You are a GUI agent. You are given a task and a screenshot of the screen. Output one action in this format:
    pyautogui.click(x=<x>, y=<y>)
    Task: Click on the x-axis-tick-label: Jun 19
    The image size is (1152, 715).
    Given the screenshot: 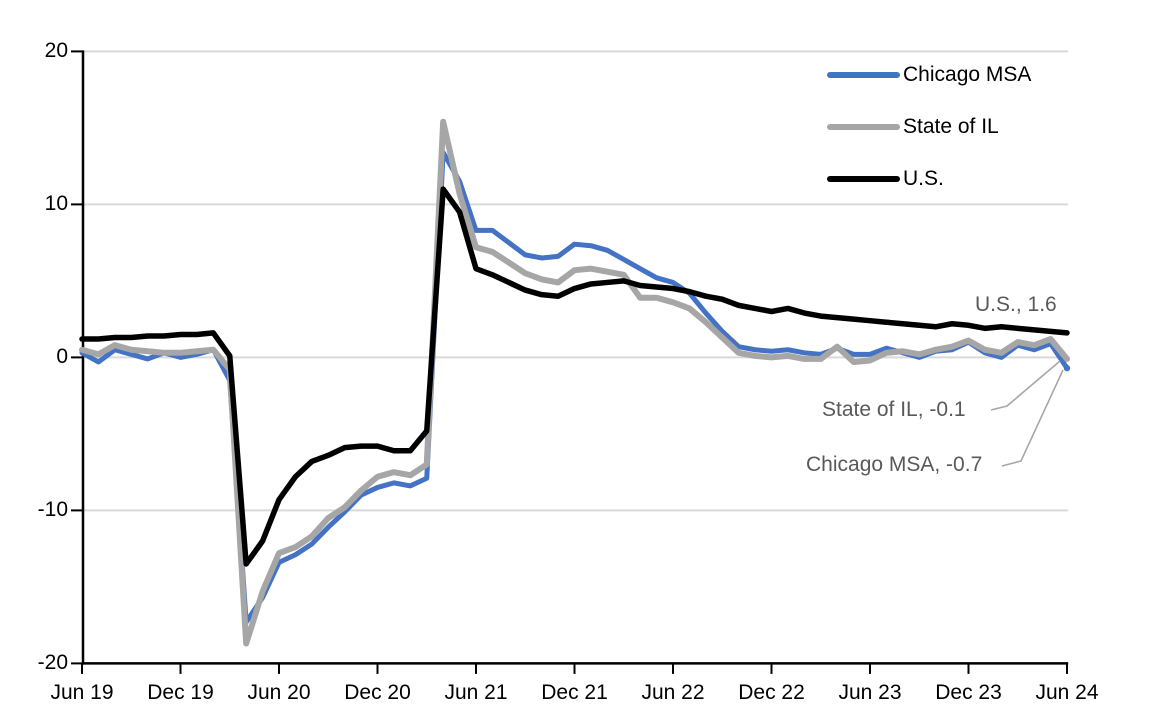 What is the action you would take?
    pyautogui.click(x=82, y=692)
    